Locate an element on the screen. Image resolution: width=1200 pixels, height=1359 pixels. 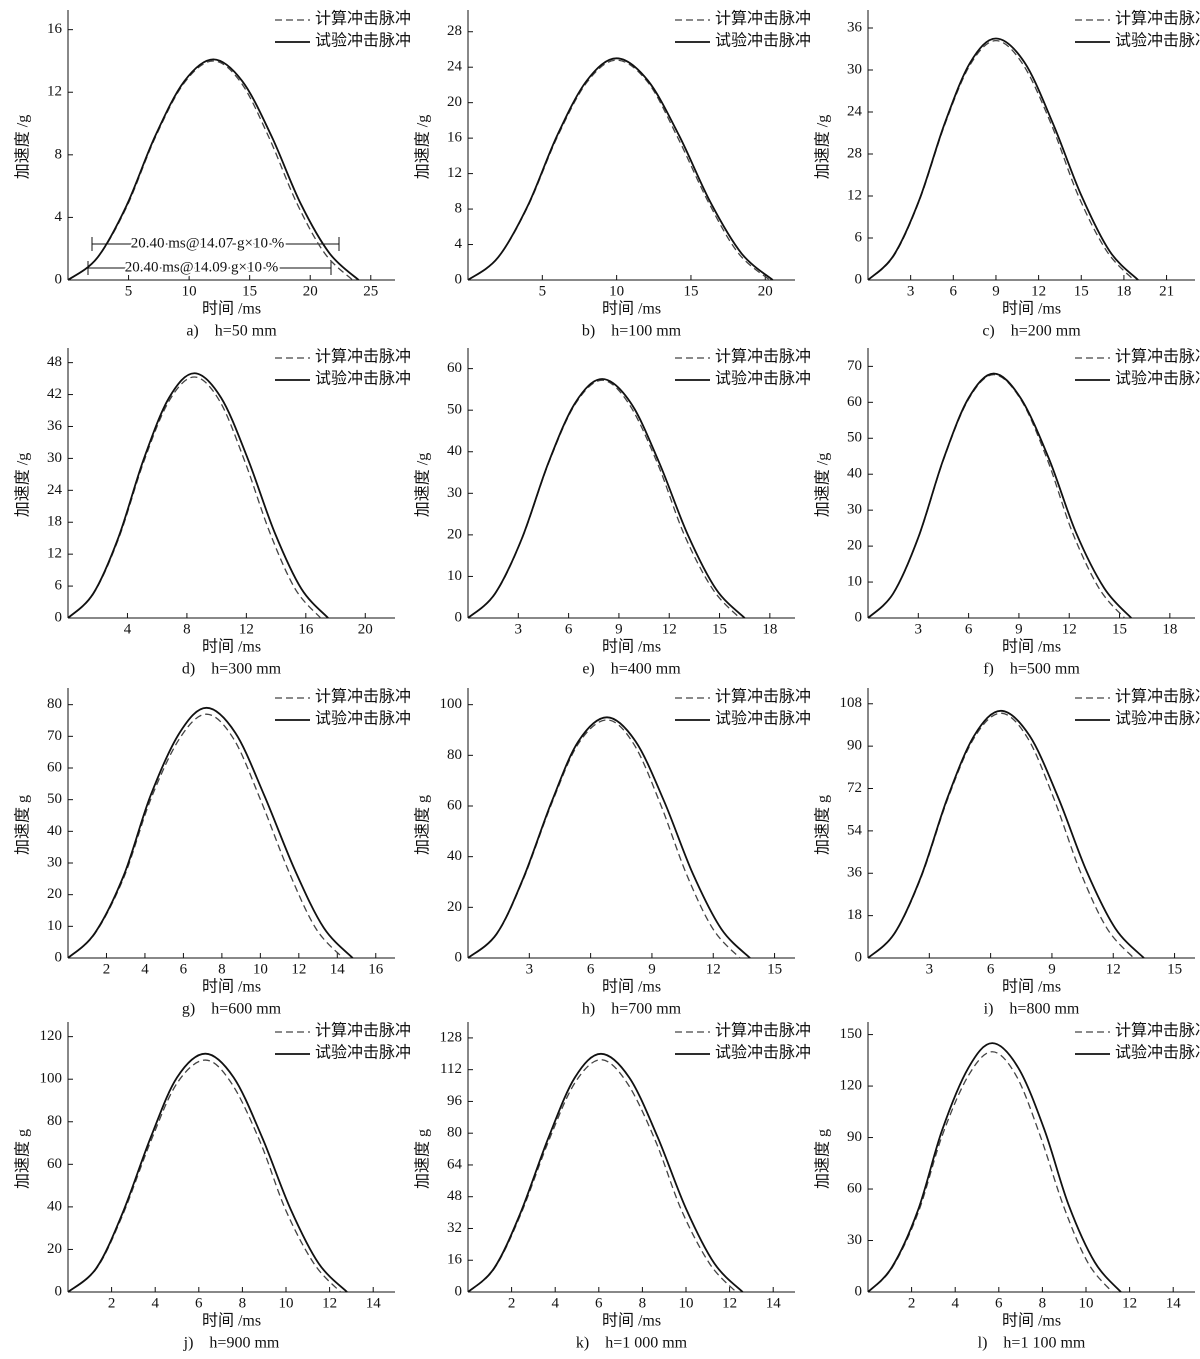
y-tick-label: 28 is located at coordinates (454, 31).